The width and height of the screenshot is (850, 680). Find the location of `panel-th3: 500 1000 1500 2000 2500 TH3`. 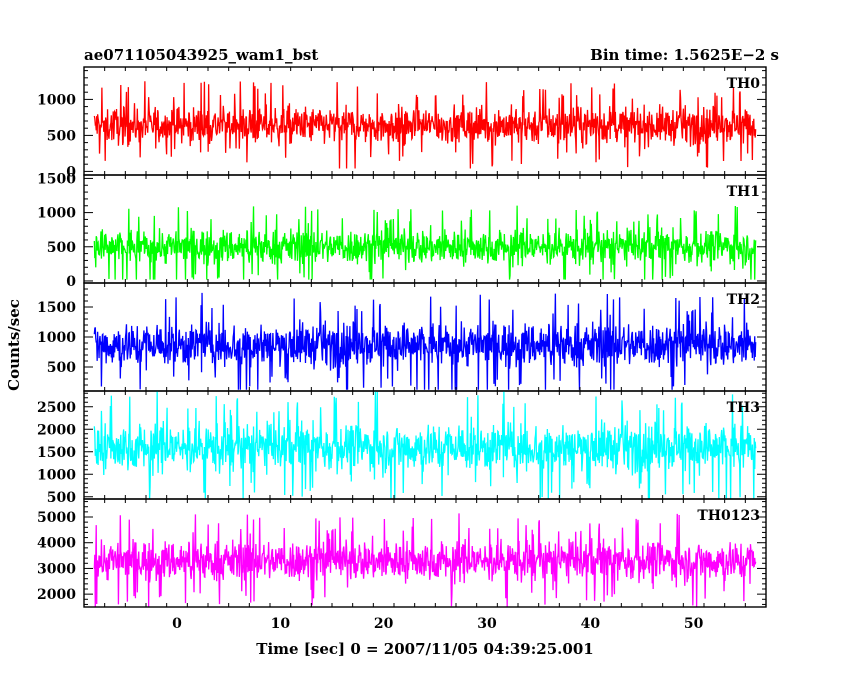

panel-th3: 500 1000 1500 2000 2500 TH3 is located at coordinates (402, 448).